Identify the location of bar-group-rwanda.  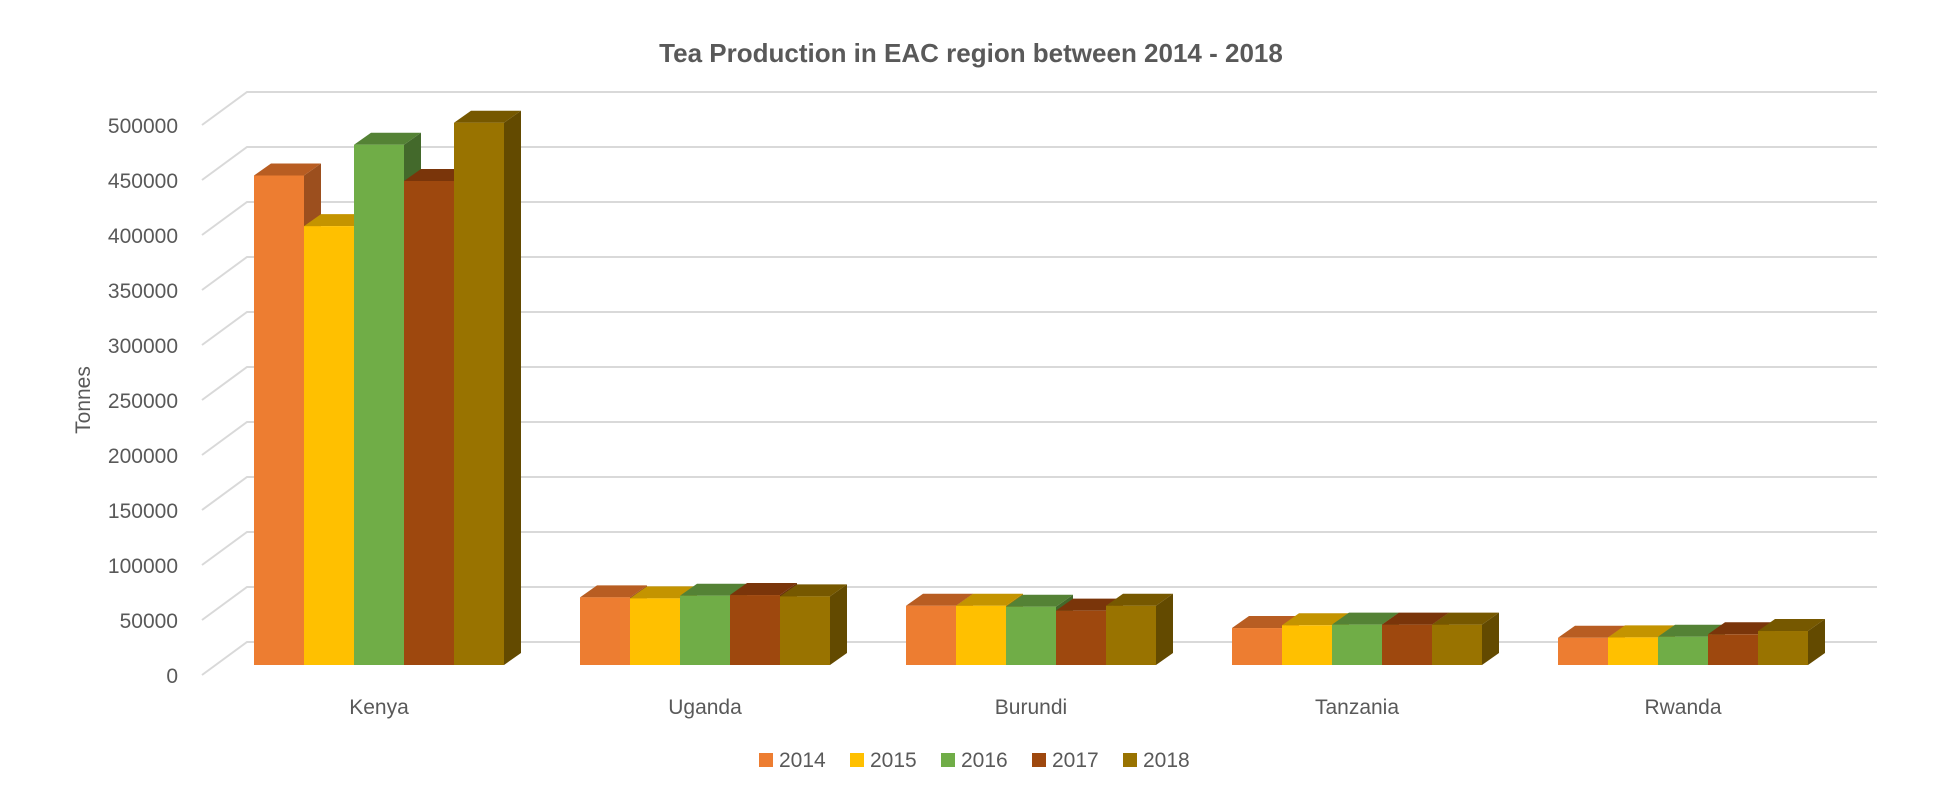
(1691, 642).